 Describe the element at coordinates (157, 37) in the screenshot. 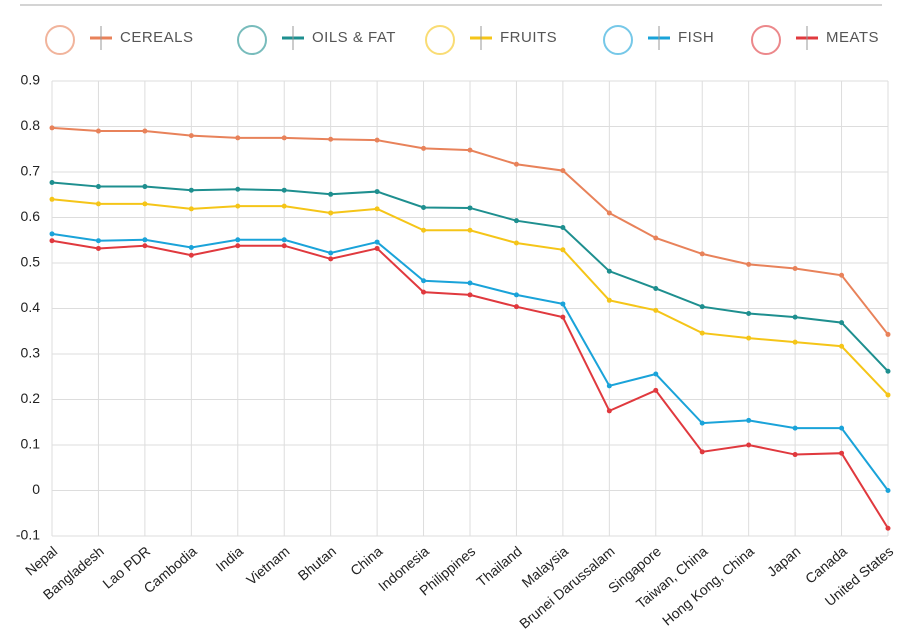

I see `legend-label: CEREALS` at that location.